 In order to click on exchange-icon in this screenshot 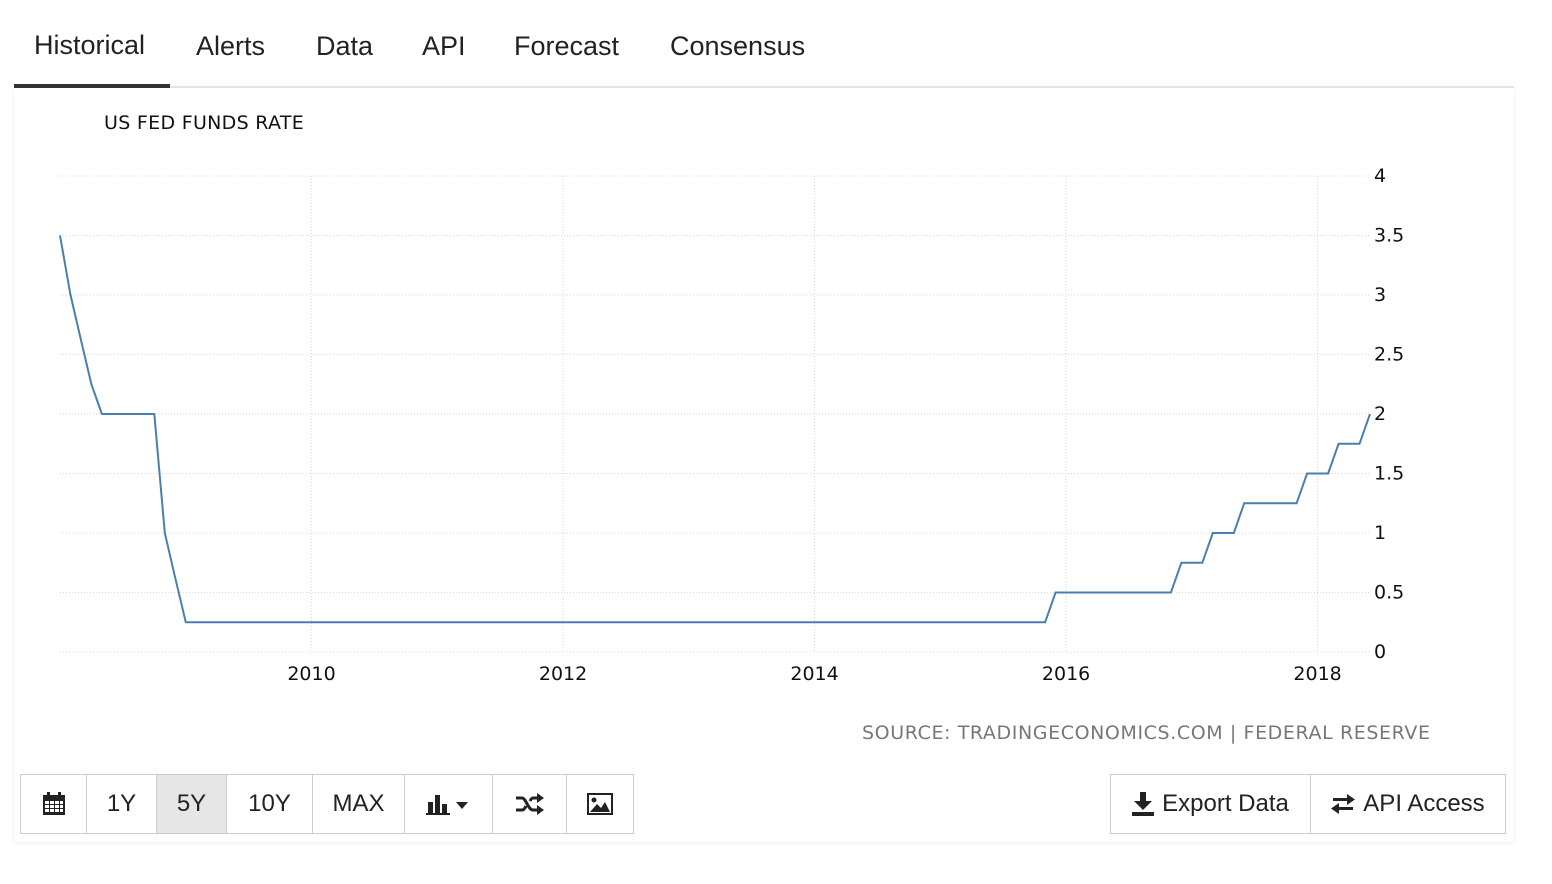, I will do `click(1343, 804)`.